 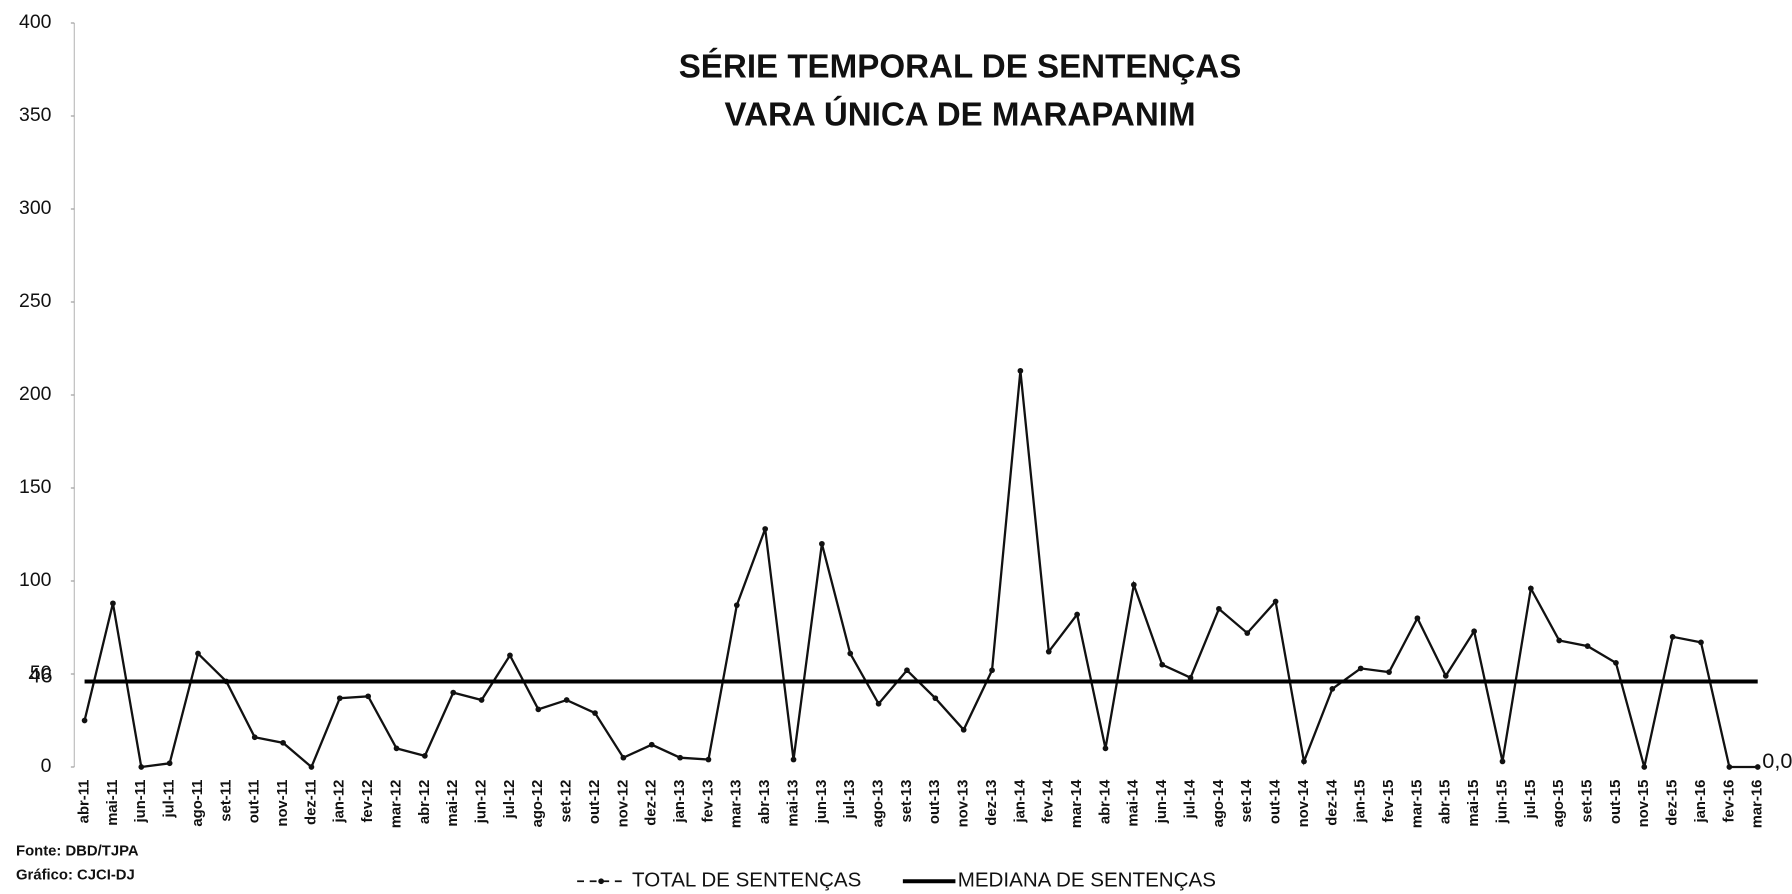 What do you see at coordinates (1247, 801) in the screenshot?
I see `x-tick-label: set-14` at bounding box center [1247, 801].